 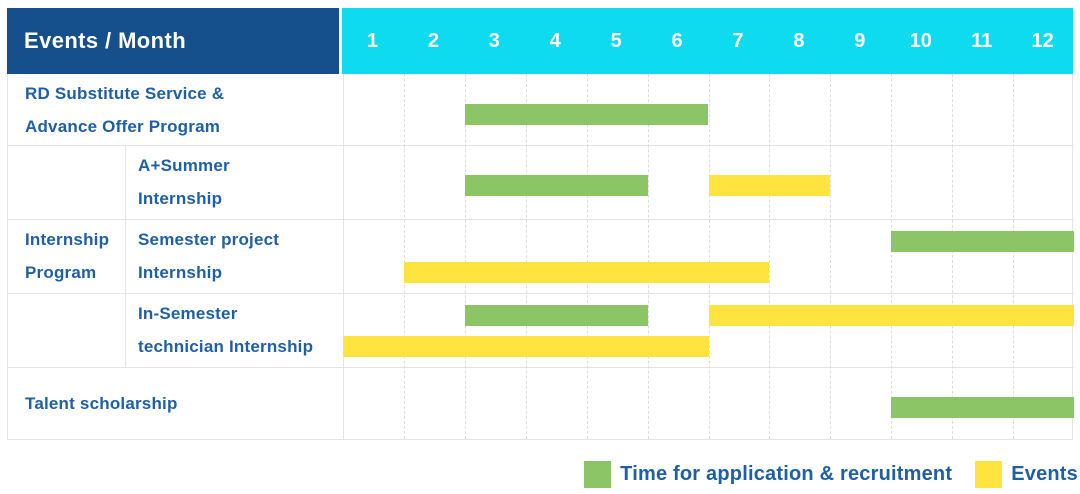 What do you see at coordinates (616, 40) in the screenshot?
I see `month-label: 5` at bounding box center [616, 40].